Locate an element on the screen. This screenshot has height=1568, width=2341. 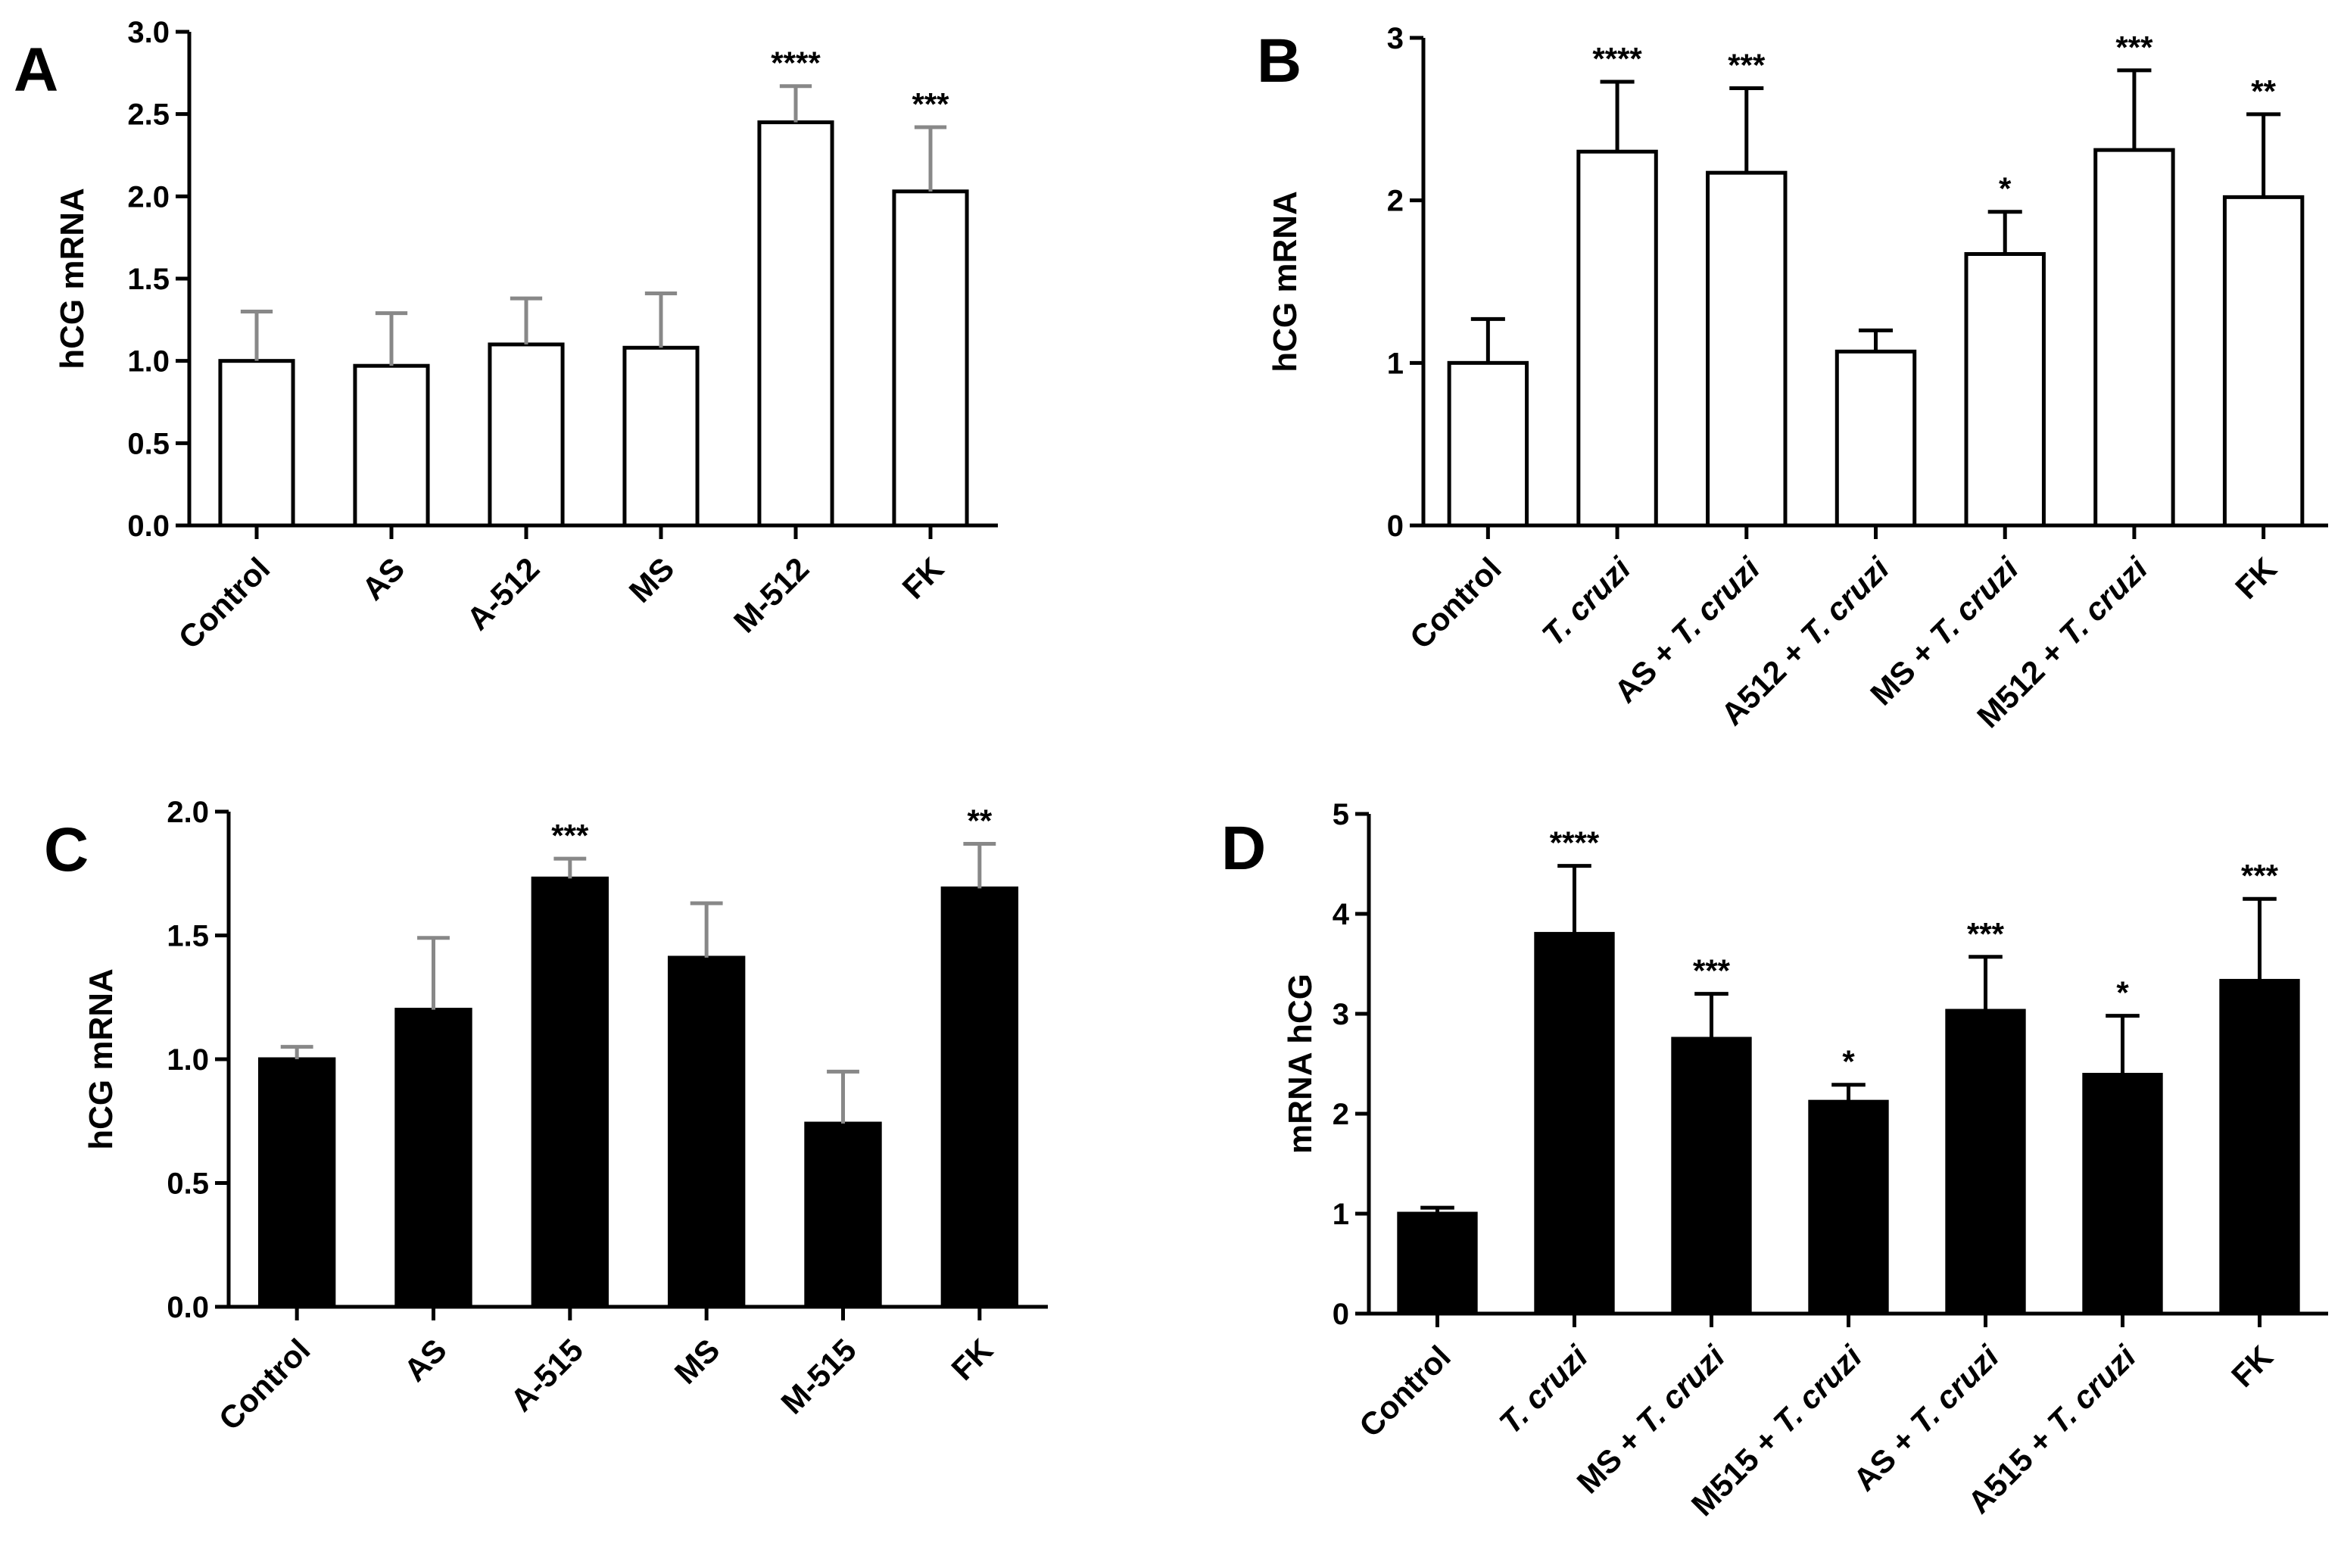
x-tick-label-part: M512 + is located at coordinates (2023, 681).